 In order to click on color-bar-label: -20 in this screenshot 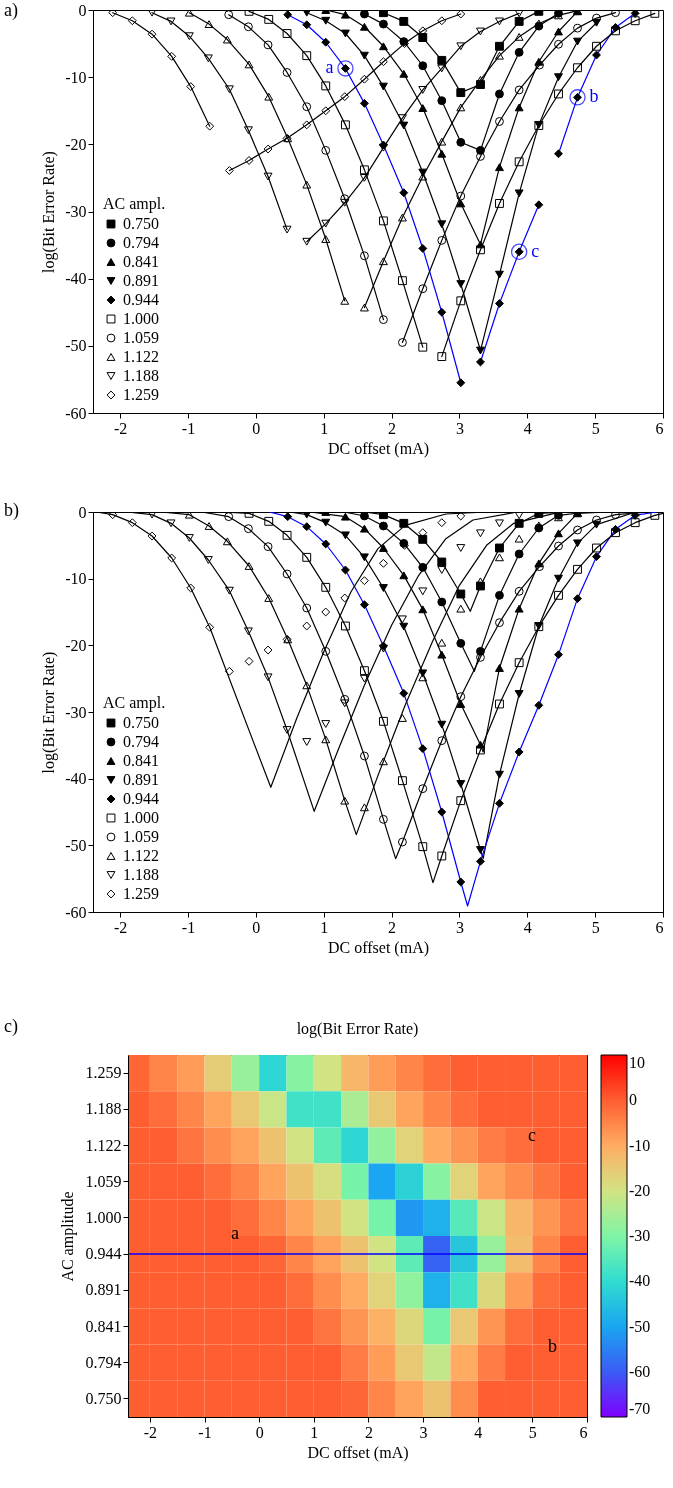, I will do `click(640, 1190)`.